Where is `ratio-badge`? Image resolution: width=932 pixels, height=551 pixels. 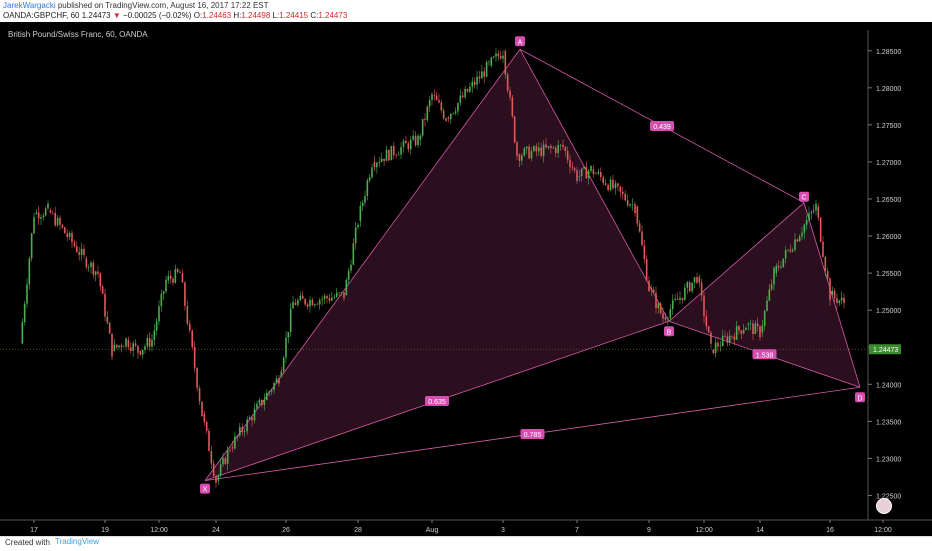
ratio-badge is located at coordinates (662, 125).